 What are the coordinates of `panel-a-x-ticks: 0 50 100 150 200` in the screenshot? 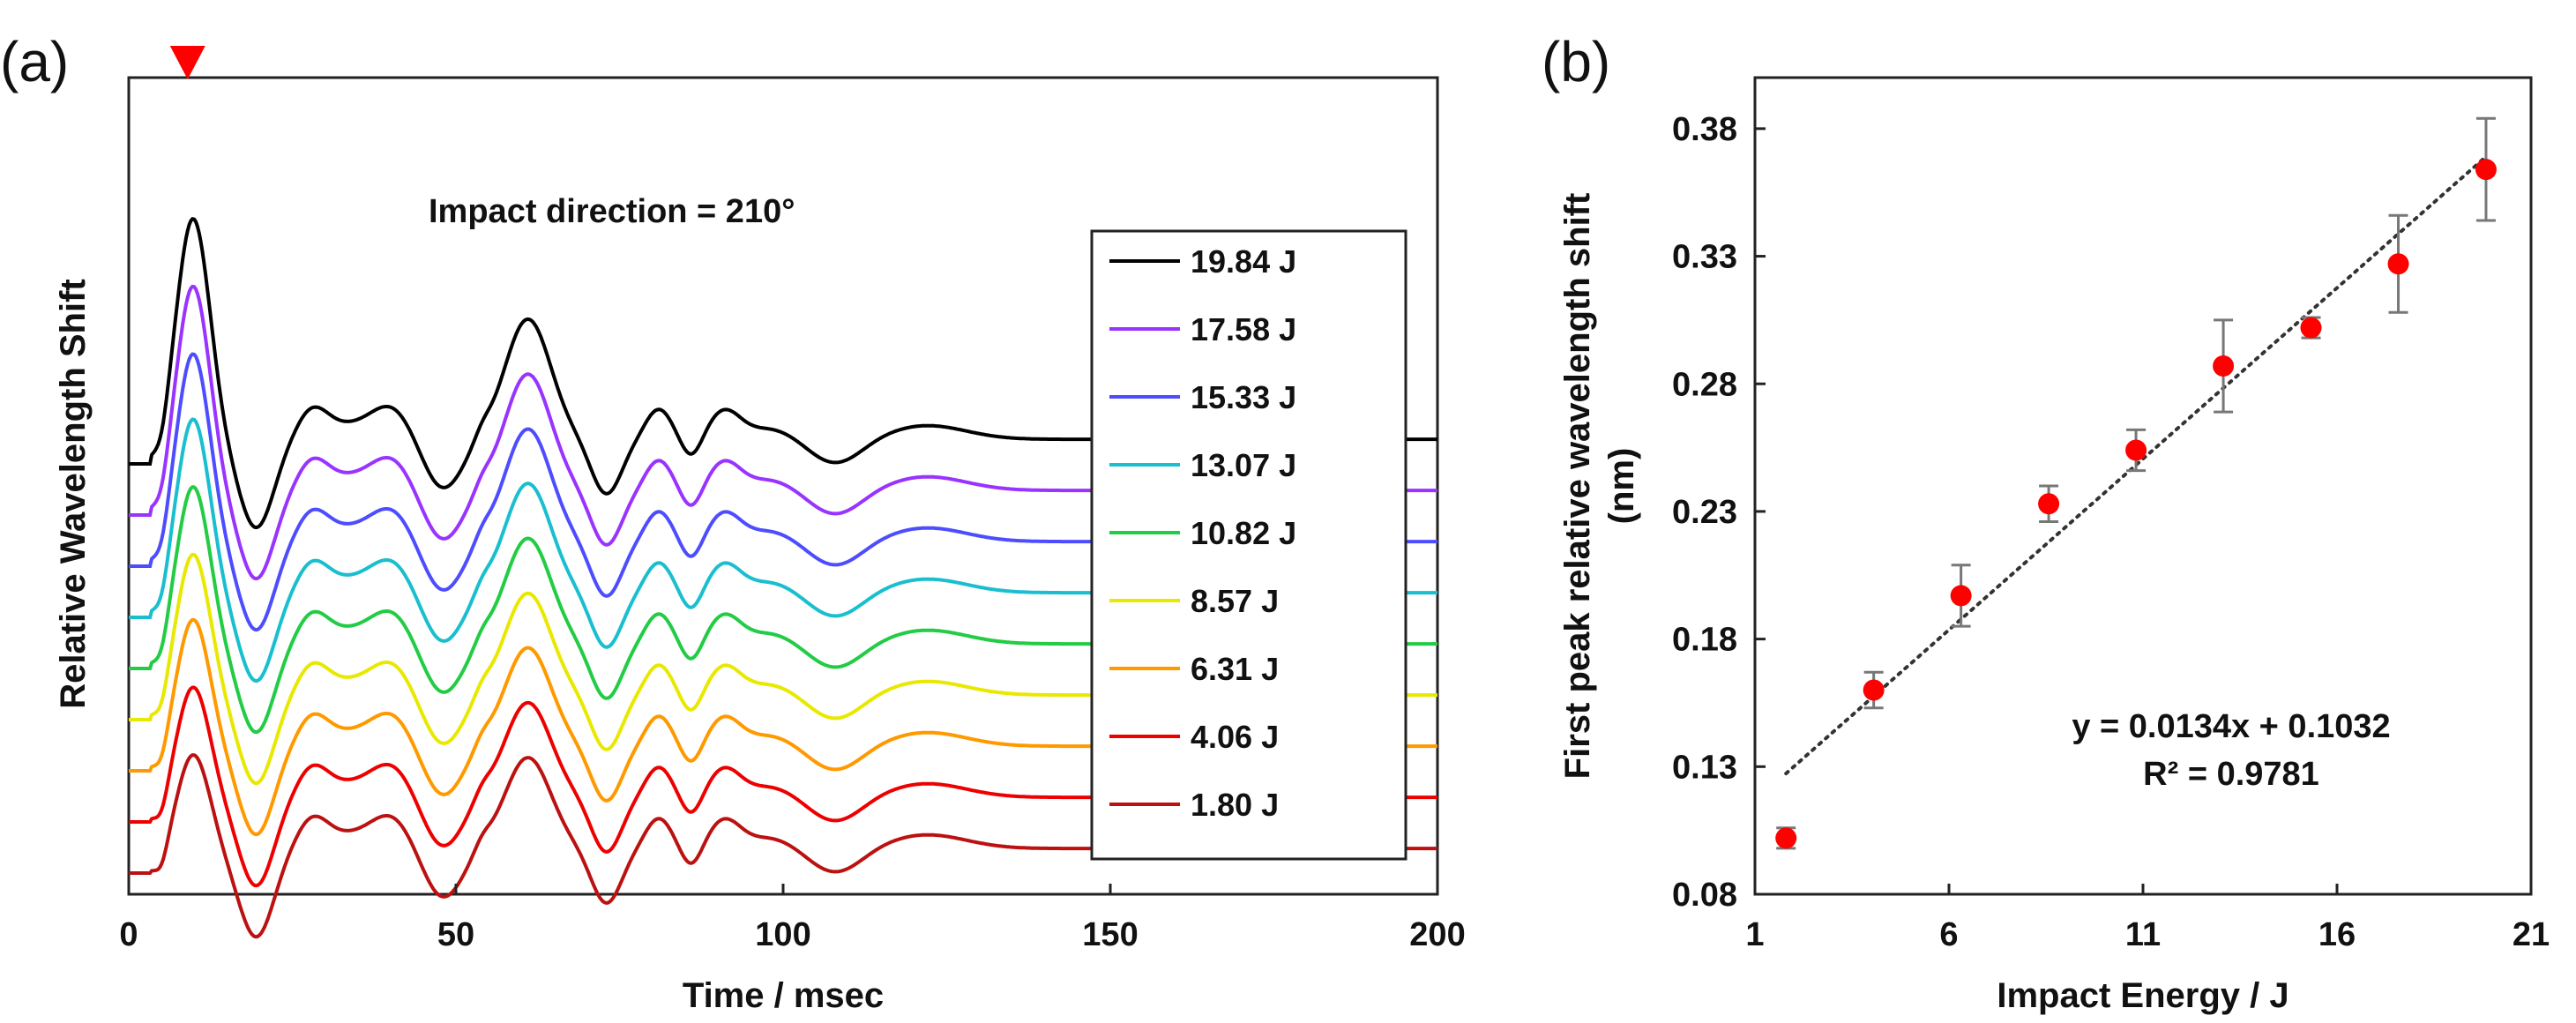 It's located at (792, 918).